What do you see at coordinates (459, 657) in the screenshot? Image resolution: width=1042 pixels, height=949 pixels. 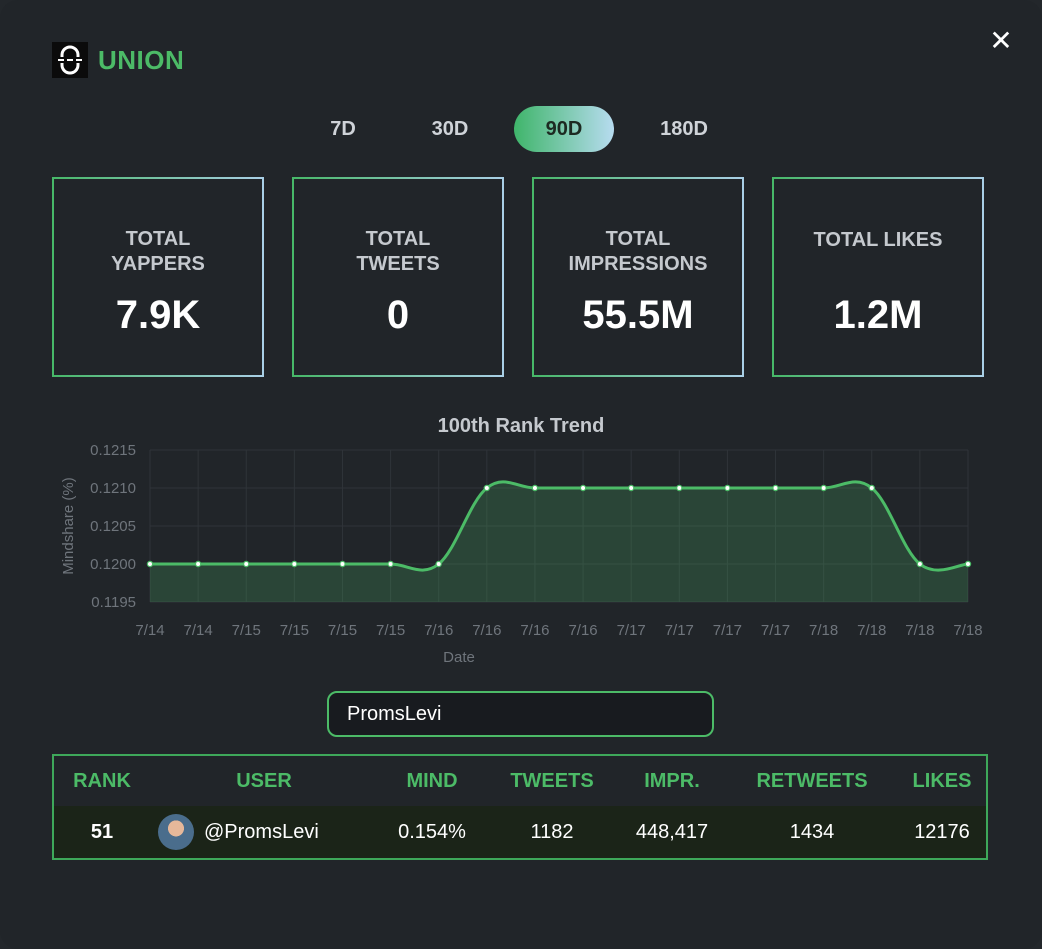 I see `x-axis-label: Date` at bounding box center [459, 657].